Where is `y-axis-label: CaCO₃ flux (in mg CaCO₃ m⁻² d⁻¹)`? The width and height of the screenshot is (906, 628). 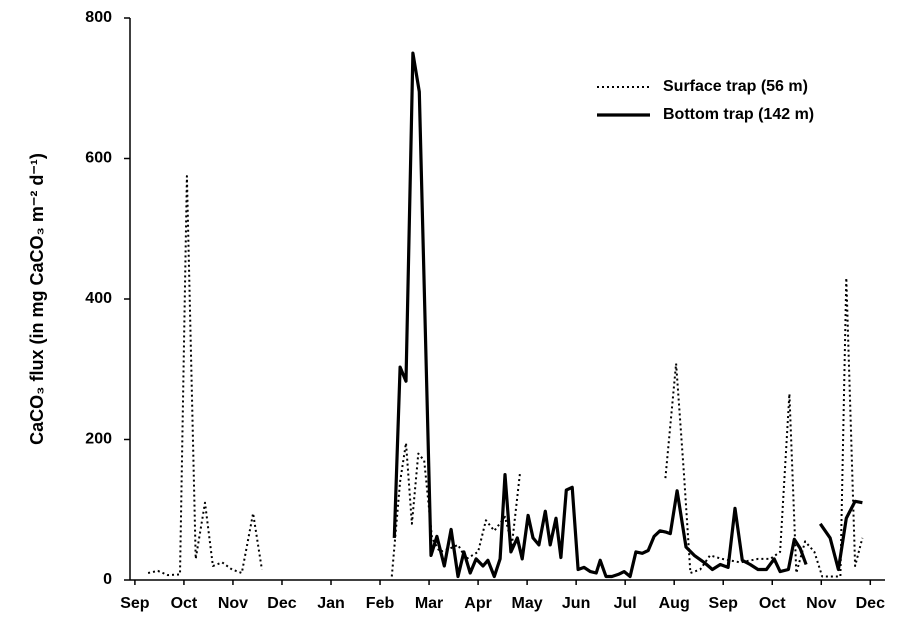
y-axis-label: CaCO₃ flux (in mg CaCO₃ m⁻² d⁻¹) is located at coordinates (37, 299).